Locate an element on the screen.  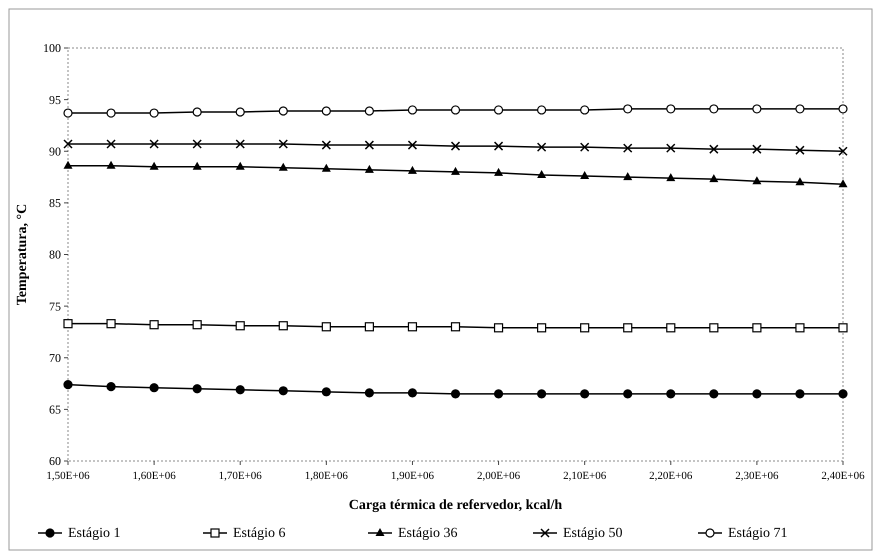
y-tick-label: 65 is located at coordinates (55, 409).